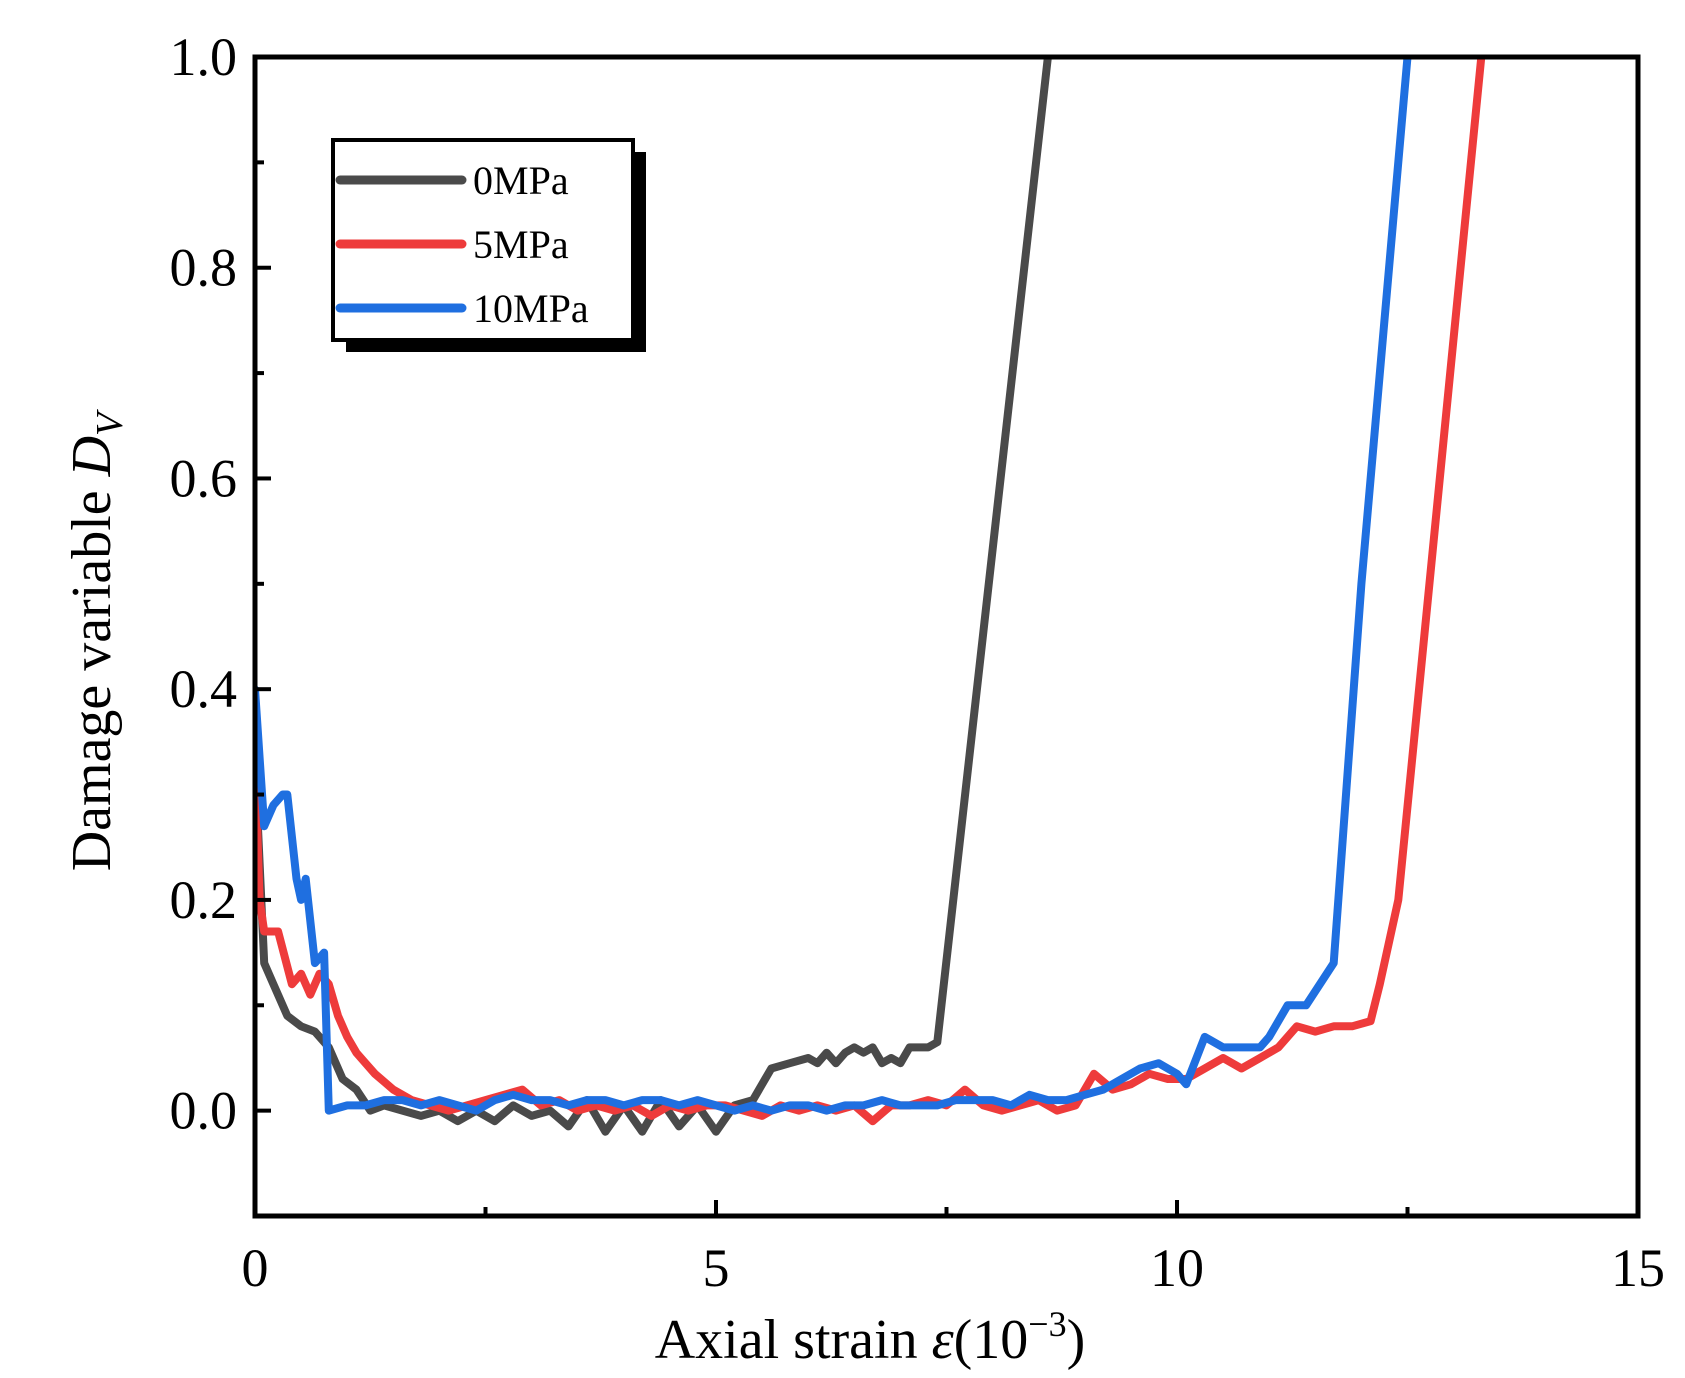 The height and width of the screenshot is (1378, 1685). What do you see at coordinates (220, 584) in the screenshot?
I see `y-axis: 0.0 0.2 0.4 0.6 0.8 1.0` at bounding box center [220, 584].